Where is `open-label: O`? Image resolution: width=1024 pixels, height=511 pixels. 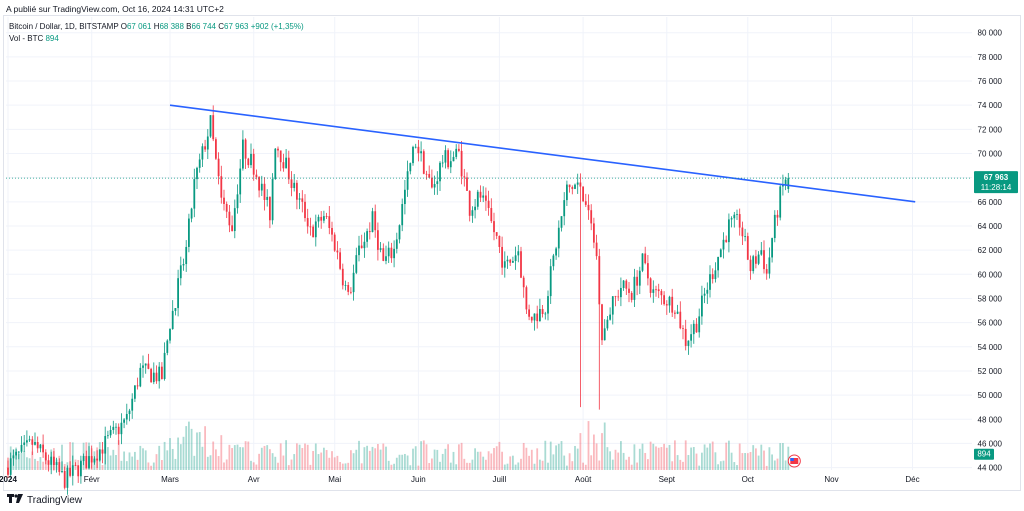
open-label: O is located at coordinates (123, 26).